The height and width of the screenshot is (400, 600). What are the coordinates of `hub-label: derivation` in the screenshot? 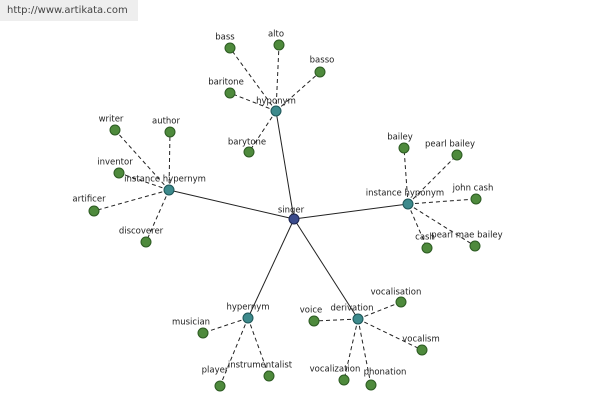 It's located at (351, 309).